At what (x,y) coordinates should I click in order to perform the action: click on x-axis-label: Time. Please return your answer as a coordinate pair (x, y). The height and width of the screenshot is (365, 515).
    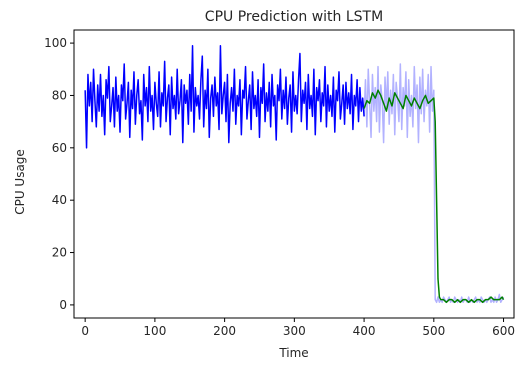
    Looking at the image, I should click on (293, 353).